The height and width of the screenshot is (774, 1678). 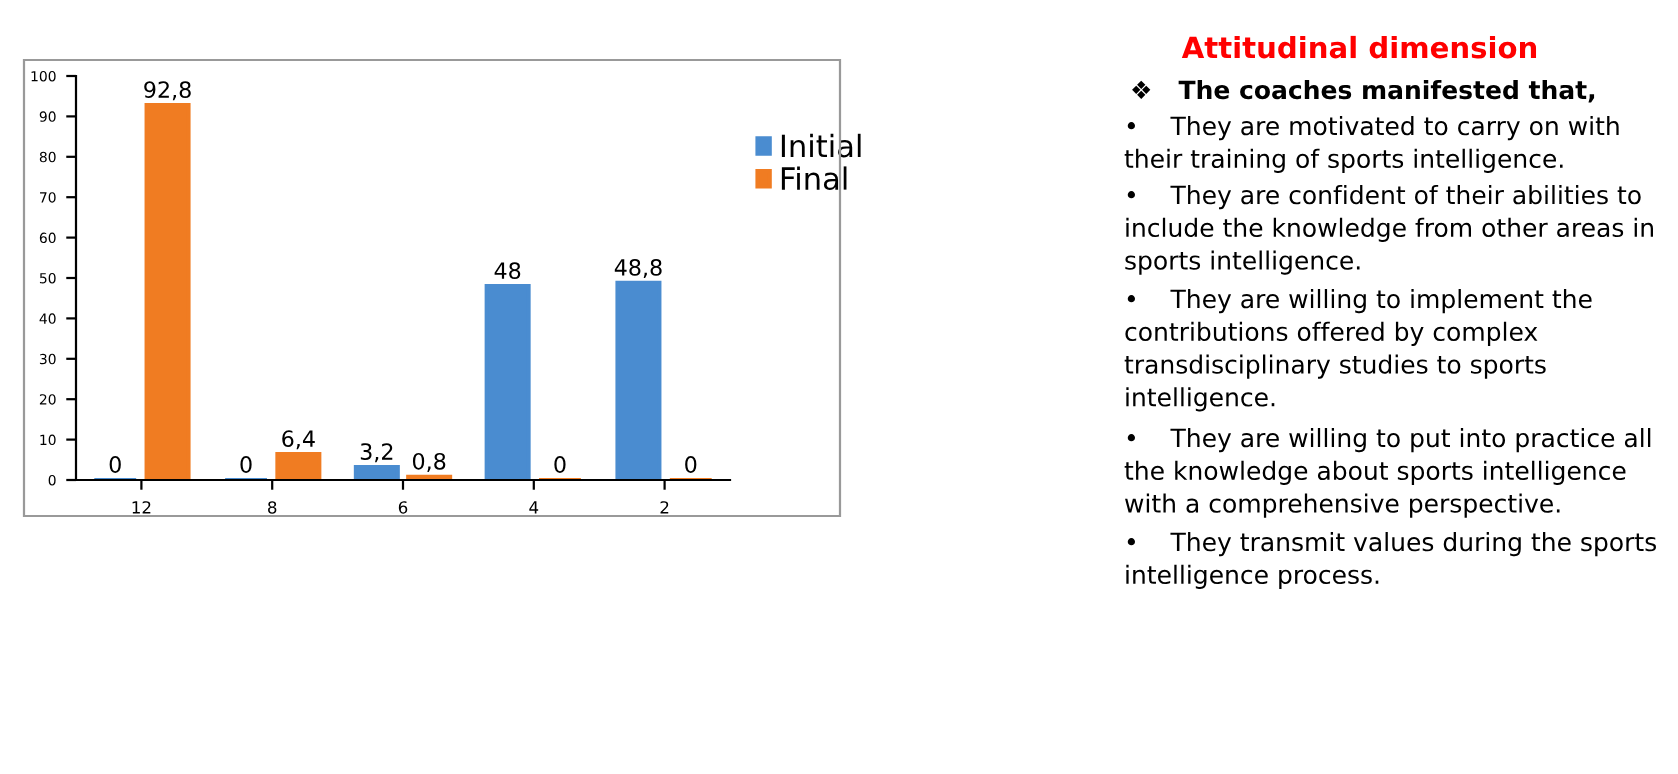 I want to click on data-label: 48, so click(x=507, y=270).